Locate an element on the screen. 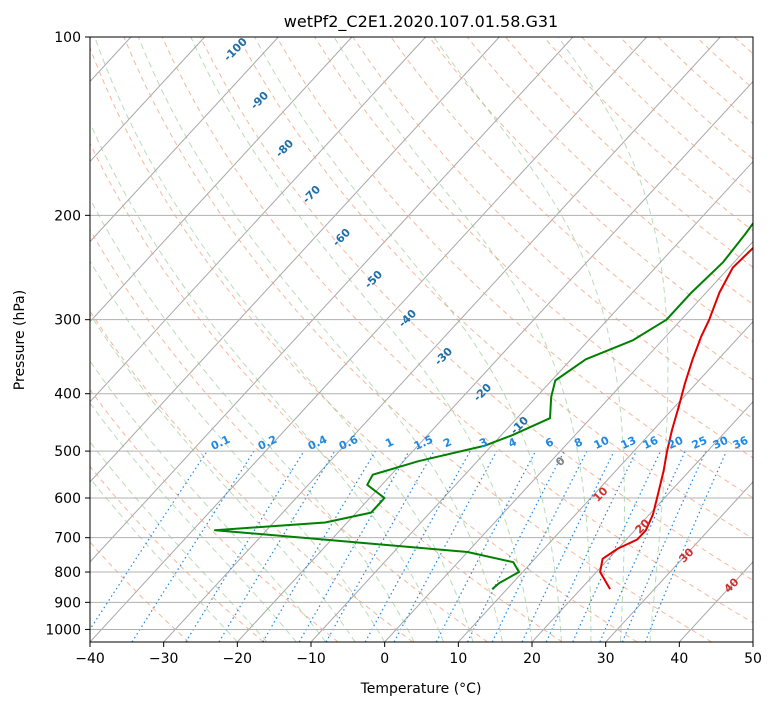  dry-adiabat-label: -70 is located at coordinates (311, 194).